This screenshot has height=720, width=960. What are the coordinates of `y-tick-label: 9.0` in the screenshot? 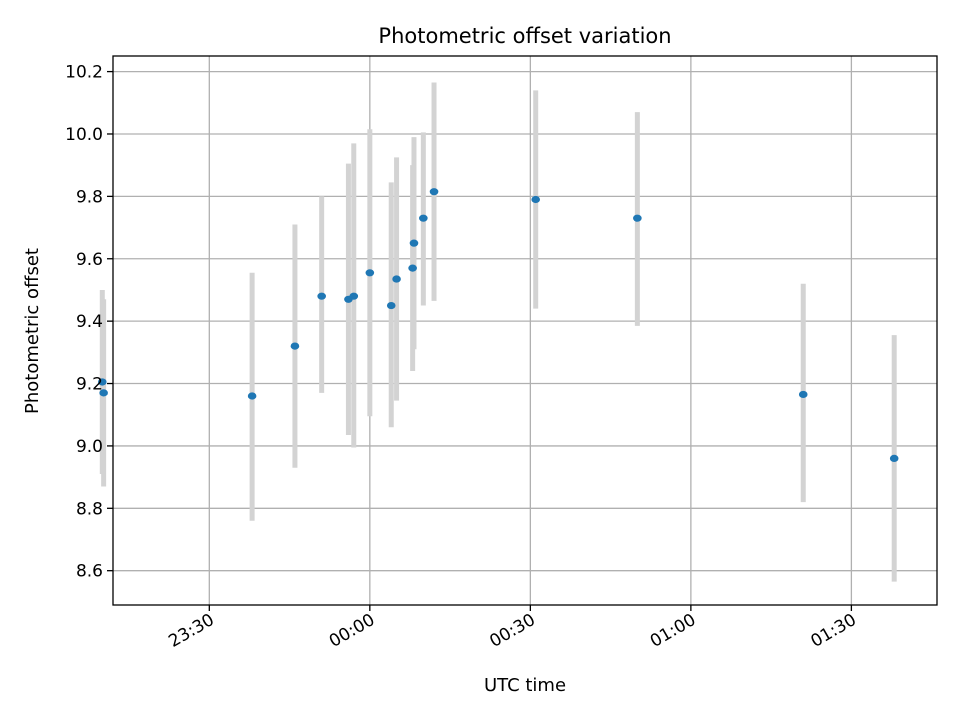 It's located at (89, 447).